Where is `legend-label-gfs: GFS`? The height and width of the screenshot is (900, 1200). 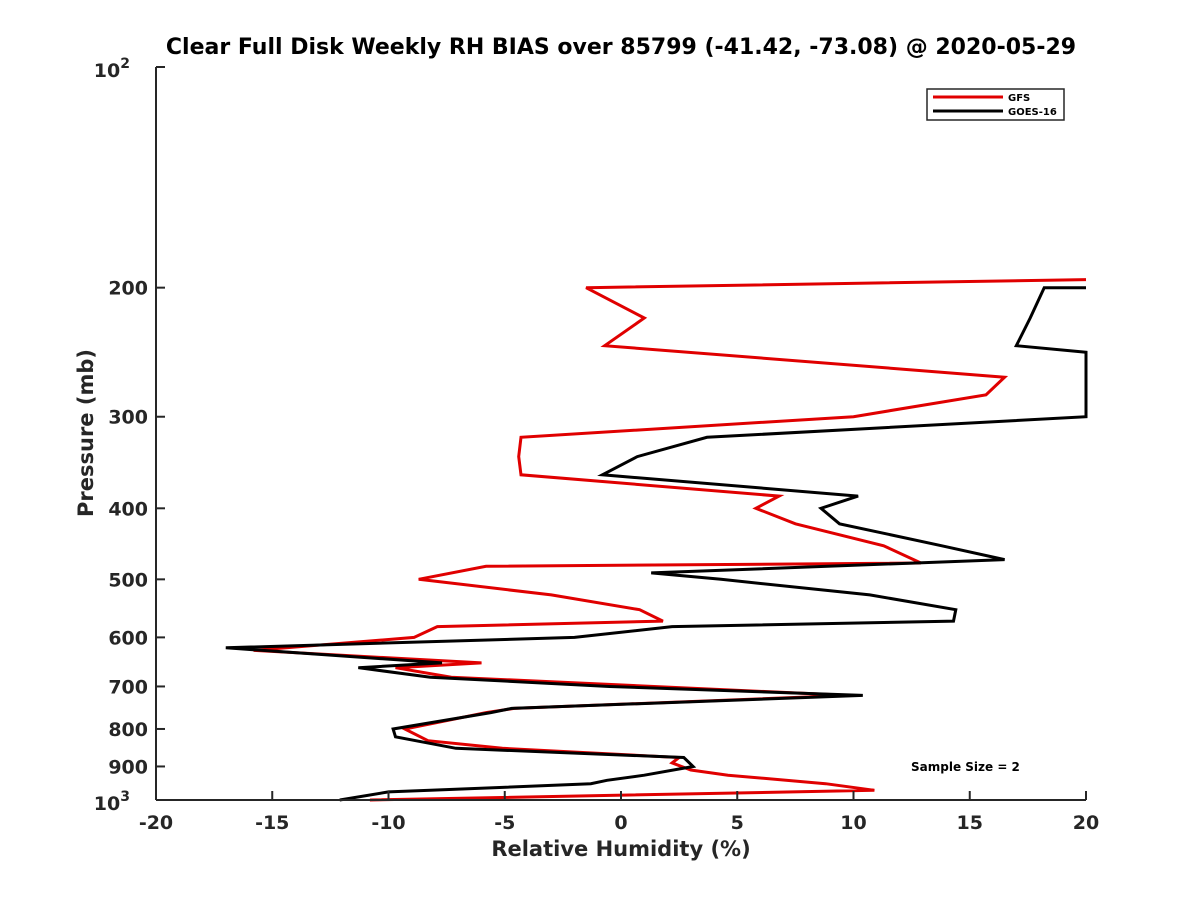
legend-label-gfs: GFS is located at coordinates (1019, 98).